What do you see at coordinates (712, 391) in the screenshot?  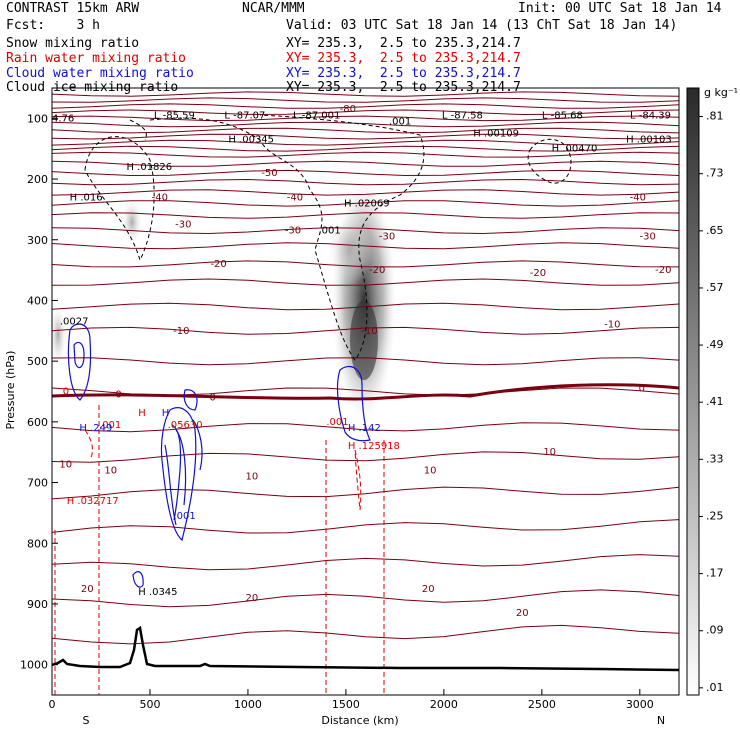 I see `colorbar: g kg⁻¹ .01 .09 .17 .25 .33 .41 .49 .57 .65 .73 .81` at bounding box center [712, 391].